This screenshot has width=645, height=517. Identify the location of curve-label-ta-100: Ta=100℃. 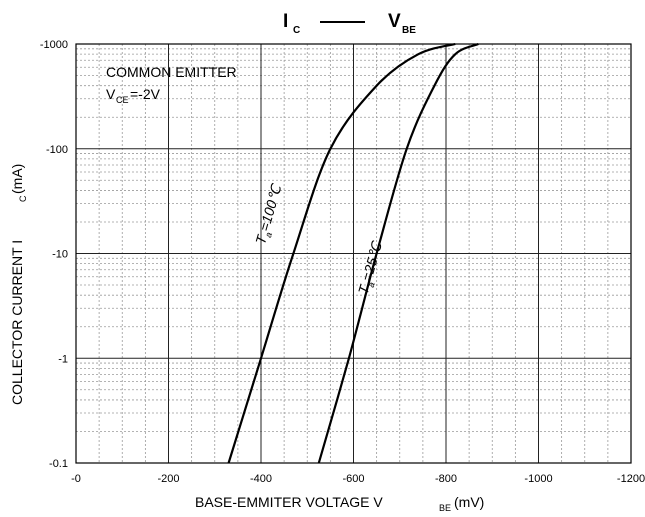
(270, 214).